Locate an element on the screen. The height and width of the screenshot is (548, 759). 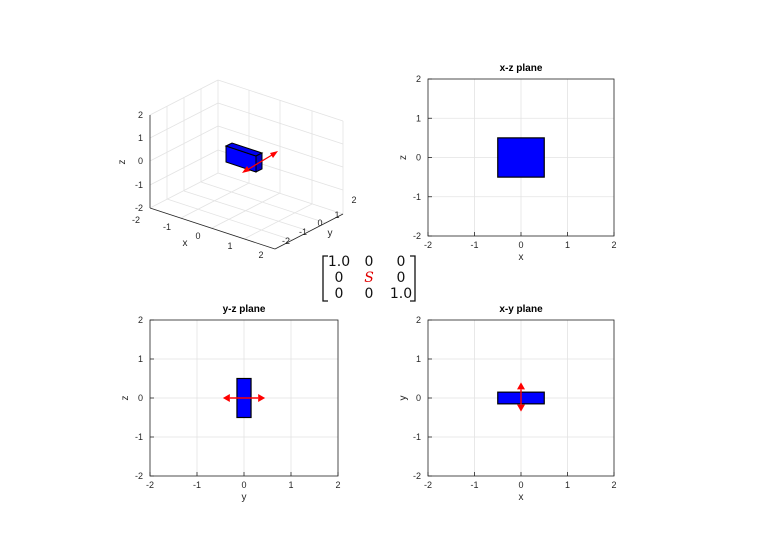
yz-x-tick-label: 1 is located at coordinates (290, 485).